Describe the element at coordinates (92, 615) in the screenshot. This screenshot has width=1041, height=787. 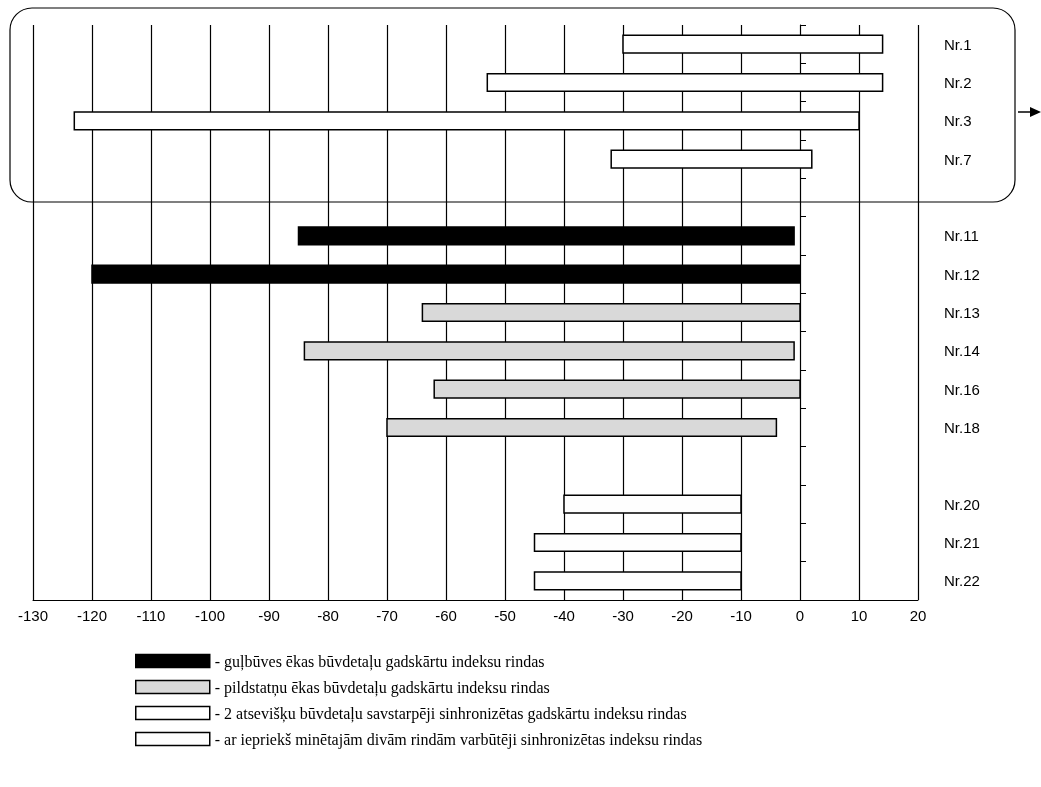
I see `x-tick-label: -120` at that location.